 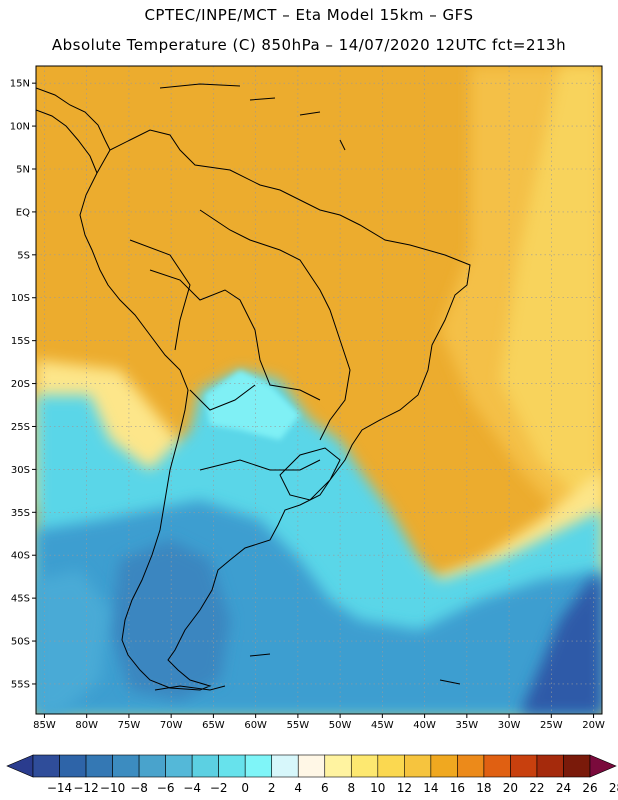 I want to click on colorbar-label: 2, so click(x=272, y=788).